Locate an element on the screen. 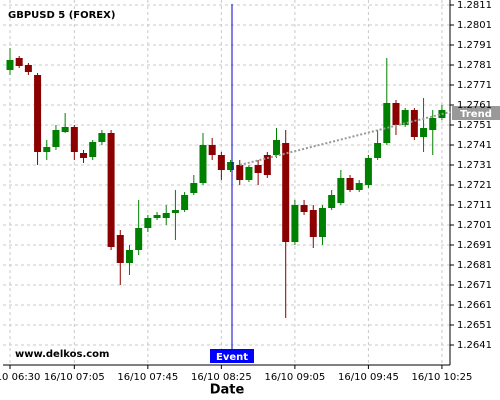 Image resolution: width=500 pixels, height=400 pixels. y-tick-label: 1.2691 is located at coordinates (474, 245).